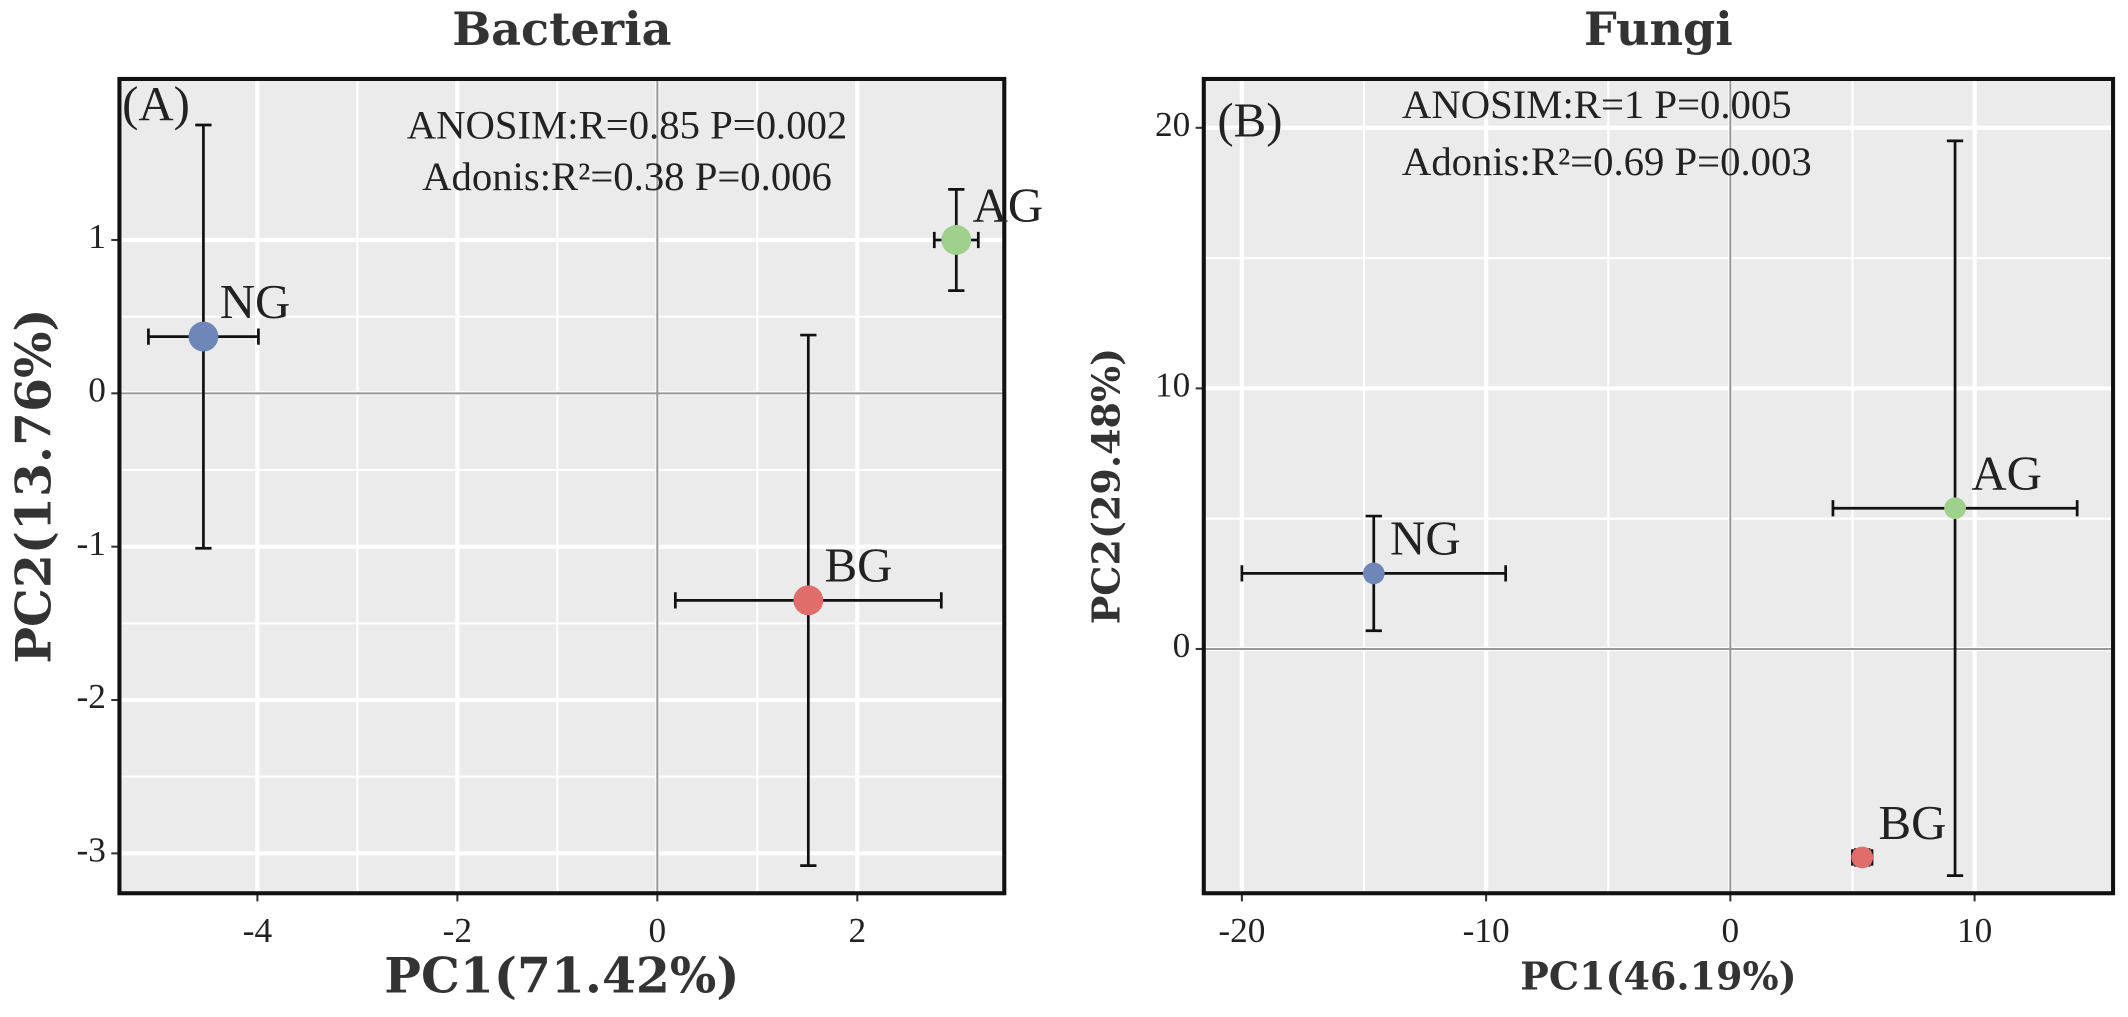 This screenshot has height=1017, width=2128. What do you see at coordinates (1106, 486) in the screenshot?
I see `y-axis-label: PC2(29.48%)` at bounding box center [1106, 486].